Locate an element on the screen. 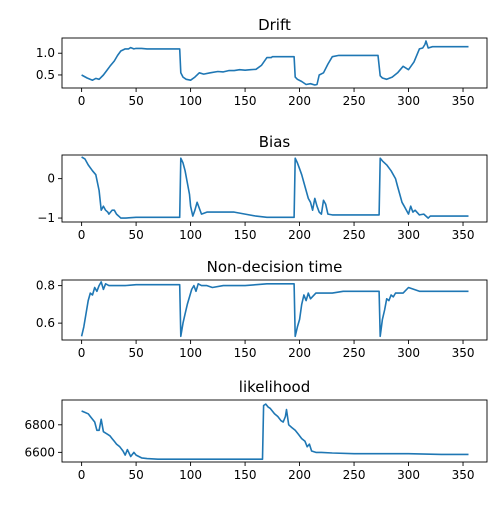 The image size is (500, 505). subplot-title: likelihood is located at coordinates (274, 387).